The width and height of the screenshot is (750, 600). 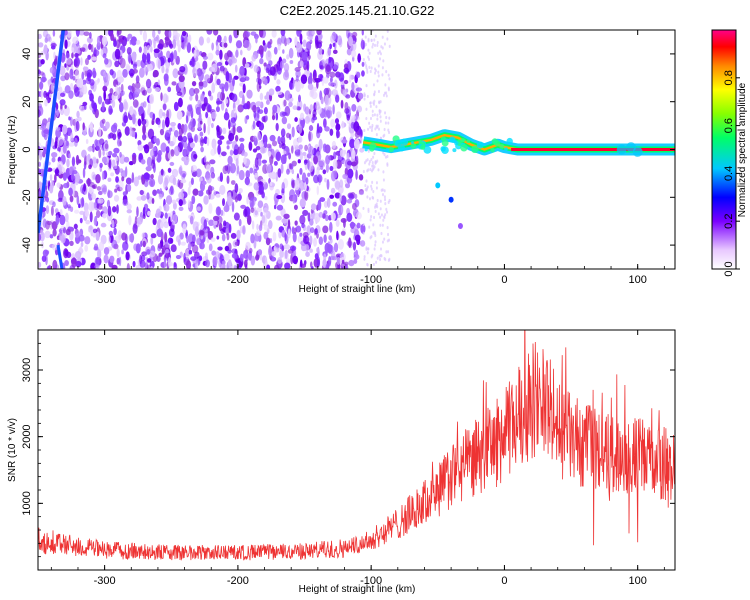 I want to click on colorbar-ticks: 0.0 0.2 0.4 0.6 0.8, so click(x=731, y=173).